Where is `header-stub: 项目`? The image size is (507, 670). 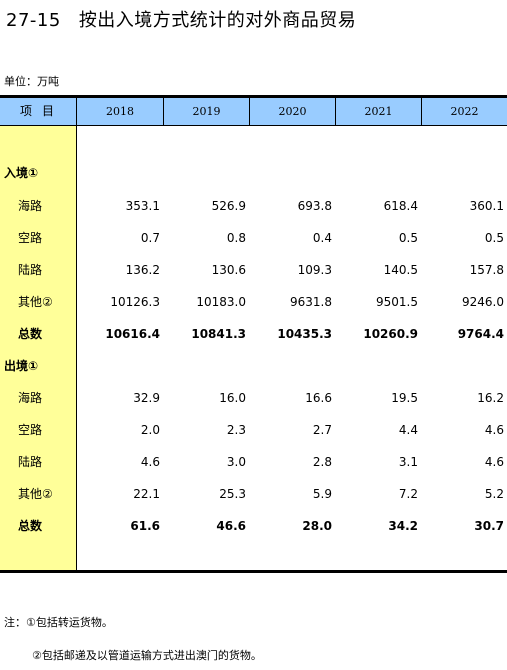
header-stub: 项目 is located at coordinates (41, 111).